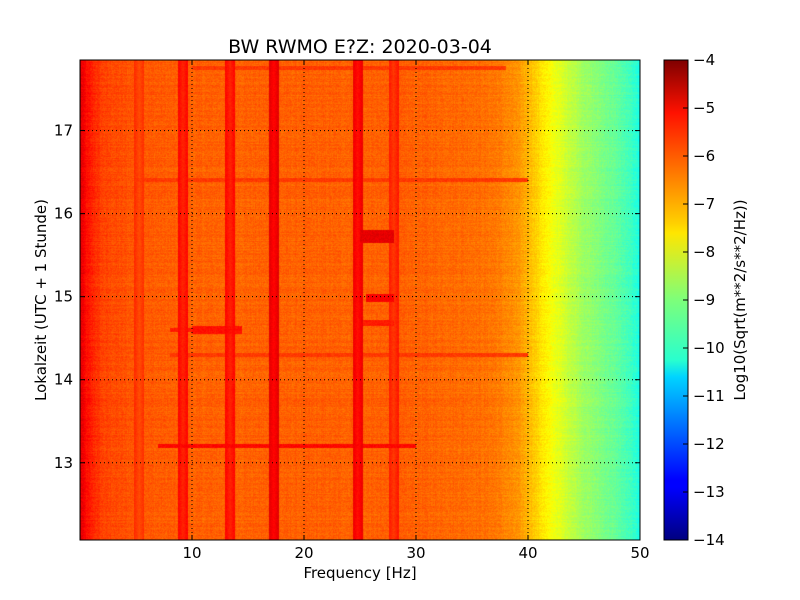 This screenshot has width=800, height=600. I want to click on y-tick-label: 13, so click(63, 463).